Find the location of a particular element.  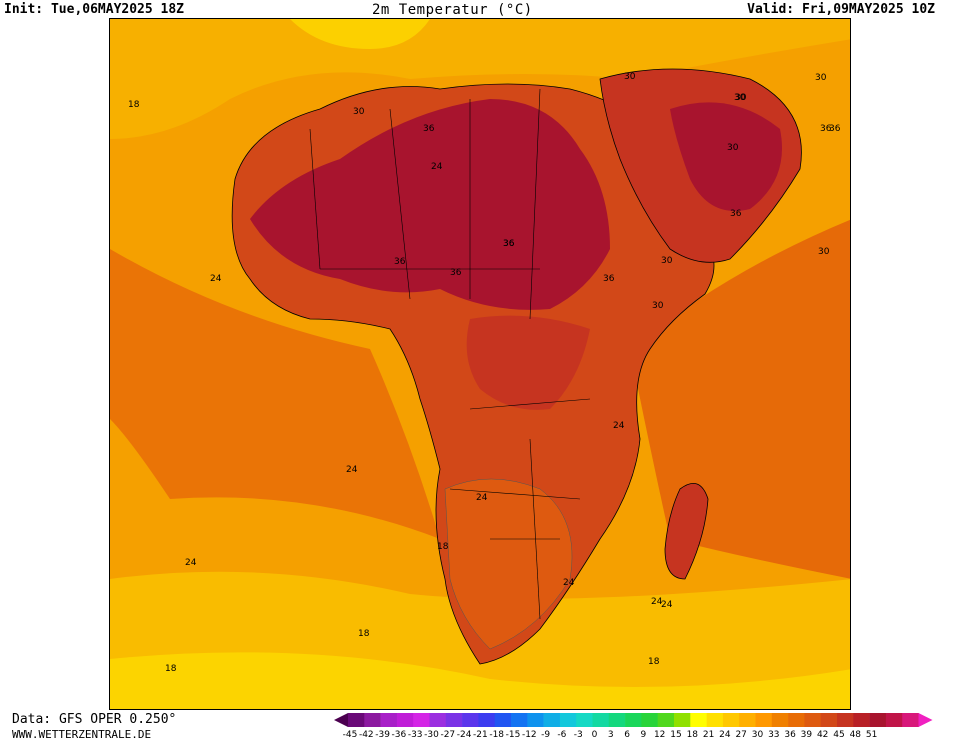

colorbar-tick-label: 51 is located at coordinates (871, 735).